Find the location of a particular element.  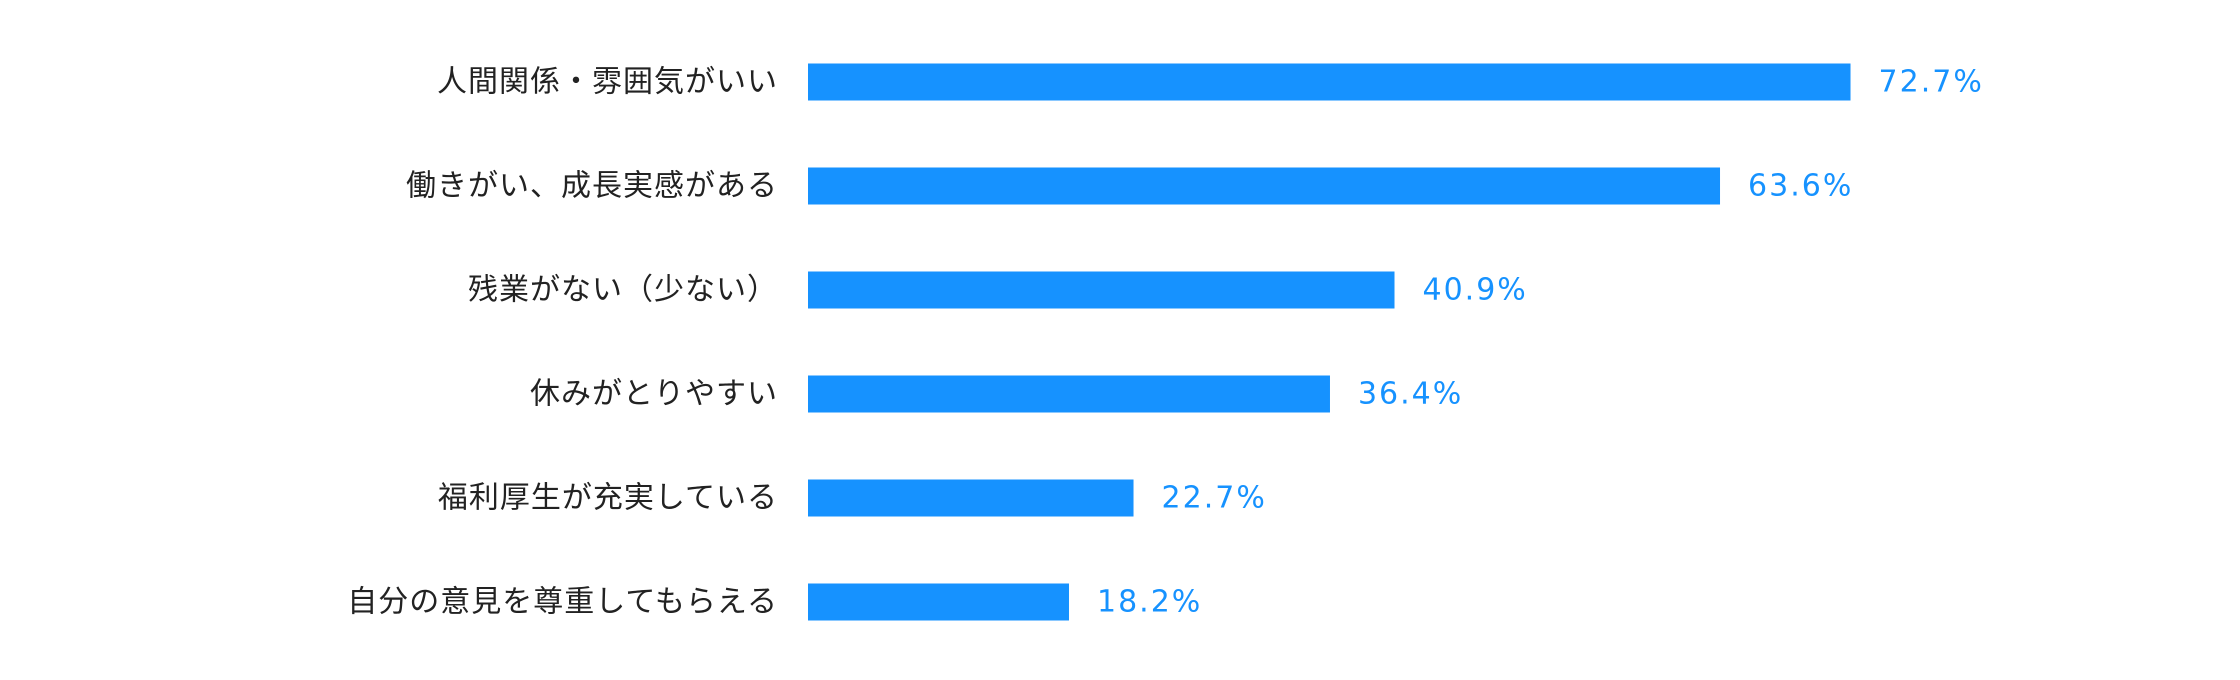

value-label: 63.6% is located at coordinates (1800, 186).